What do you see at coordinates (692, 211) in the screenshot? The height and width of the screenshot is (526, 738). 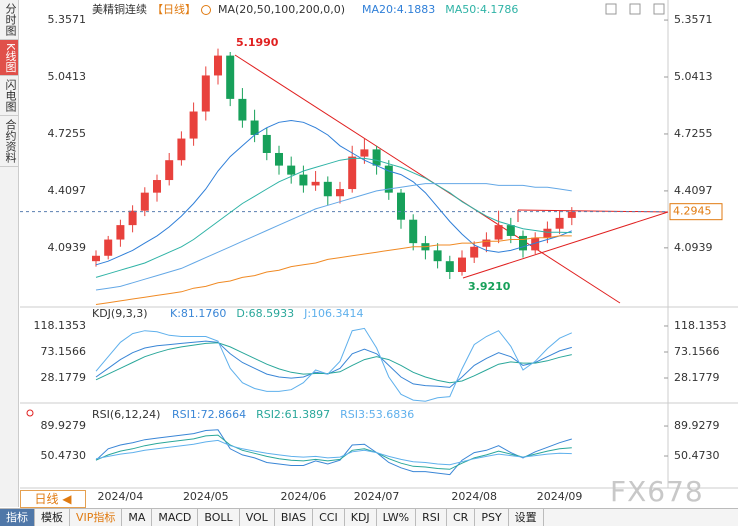 I see `last-price-label: 4.2945` at bounding box center [692, 211].